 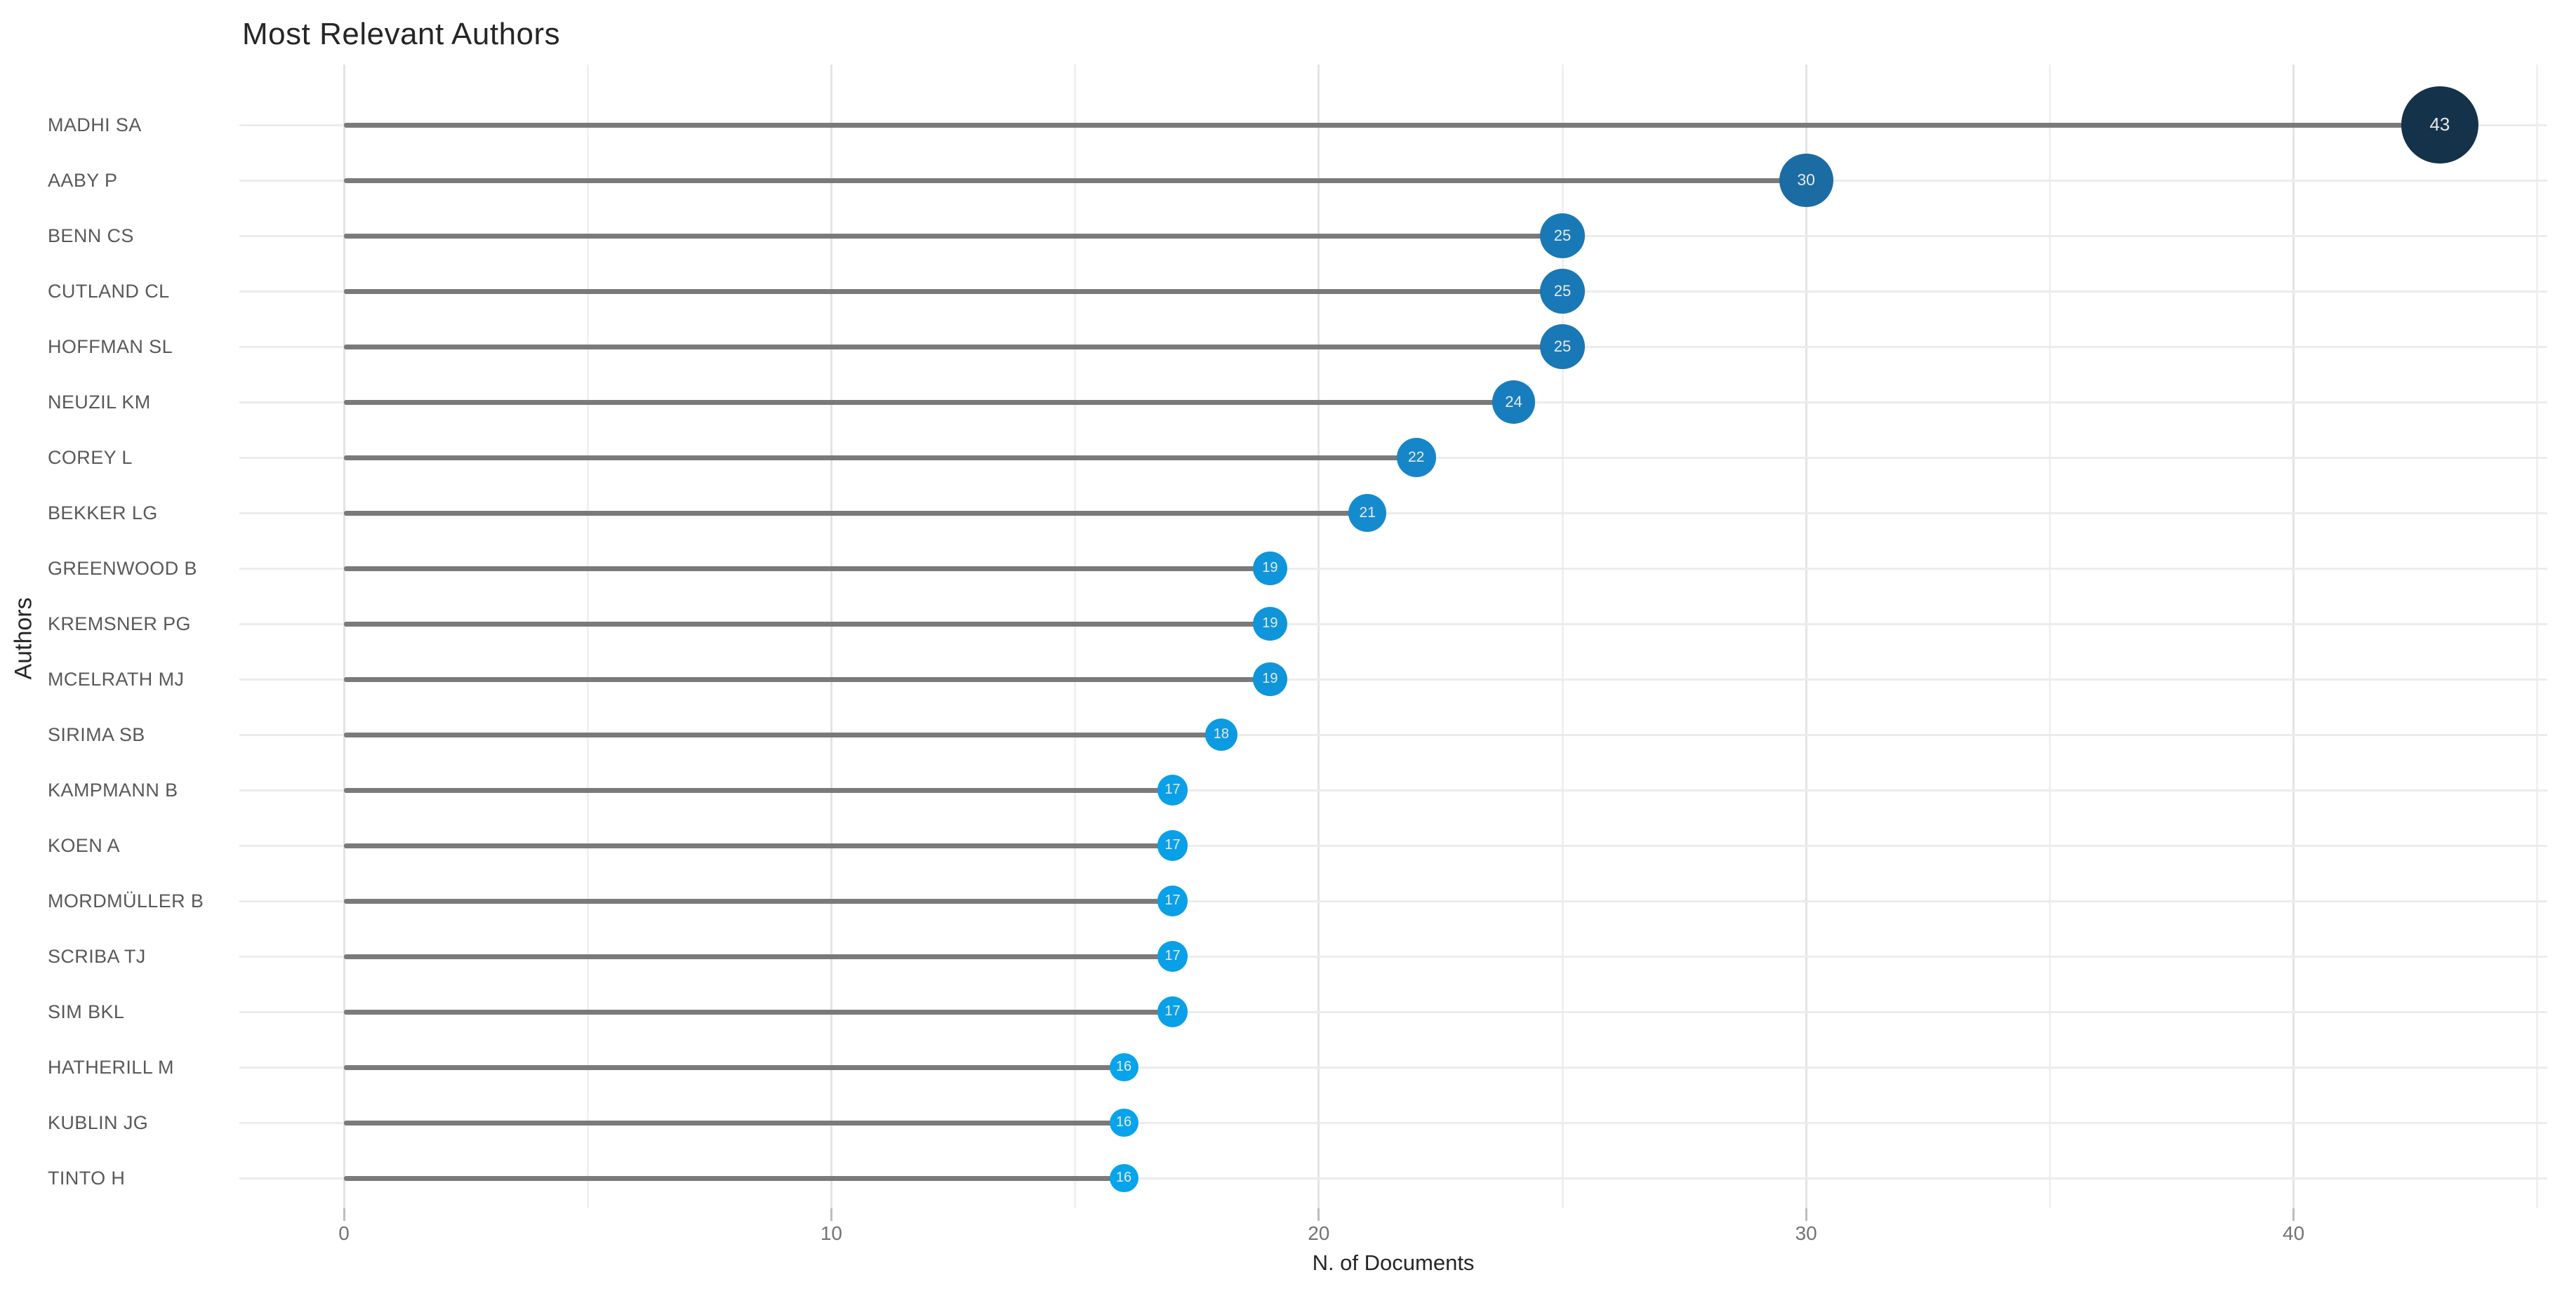 I want to click on data-point-value: 22, so click(x=1416, y=456).